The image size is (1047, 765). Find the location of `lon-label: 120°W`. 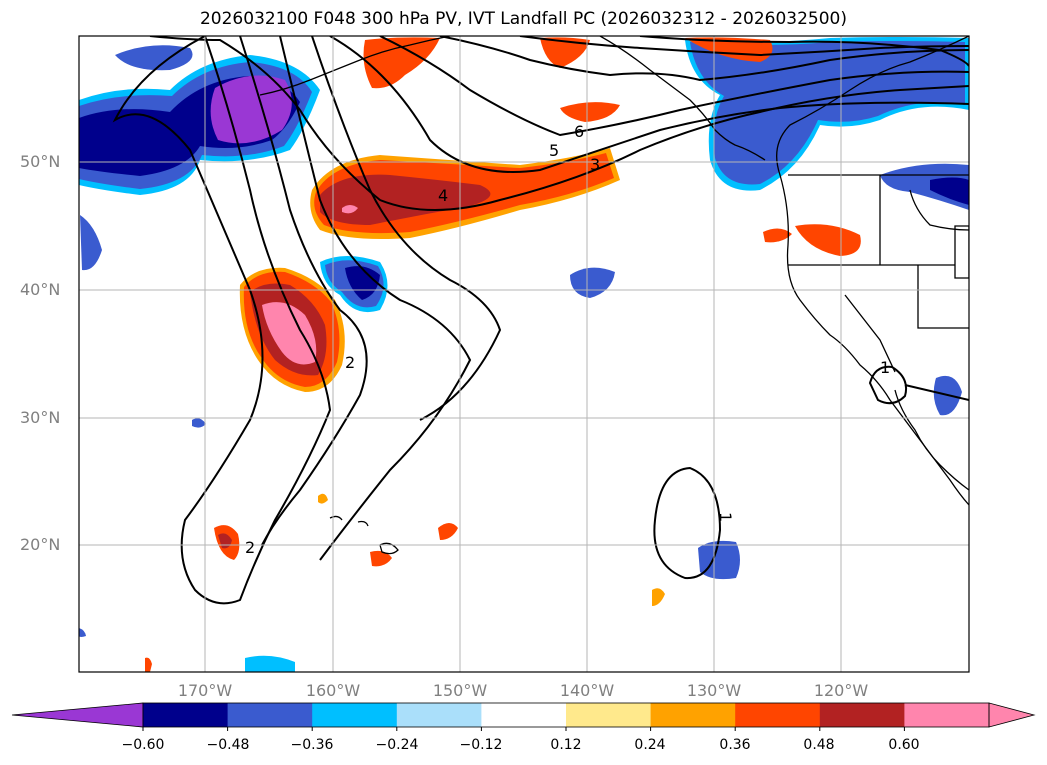

lon-label: 120°W is located at coordinates (841, 690).